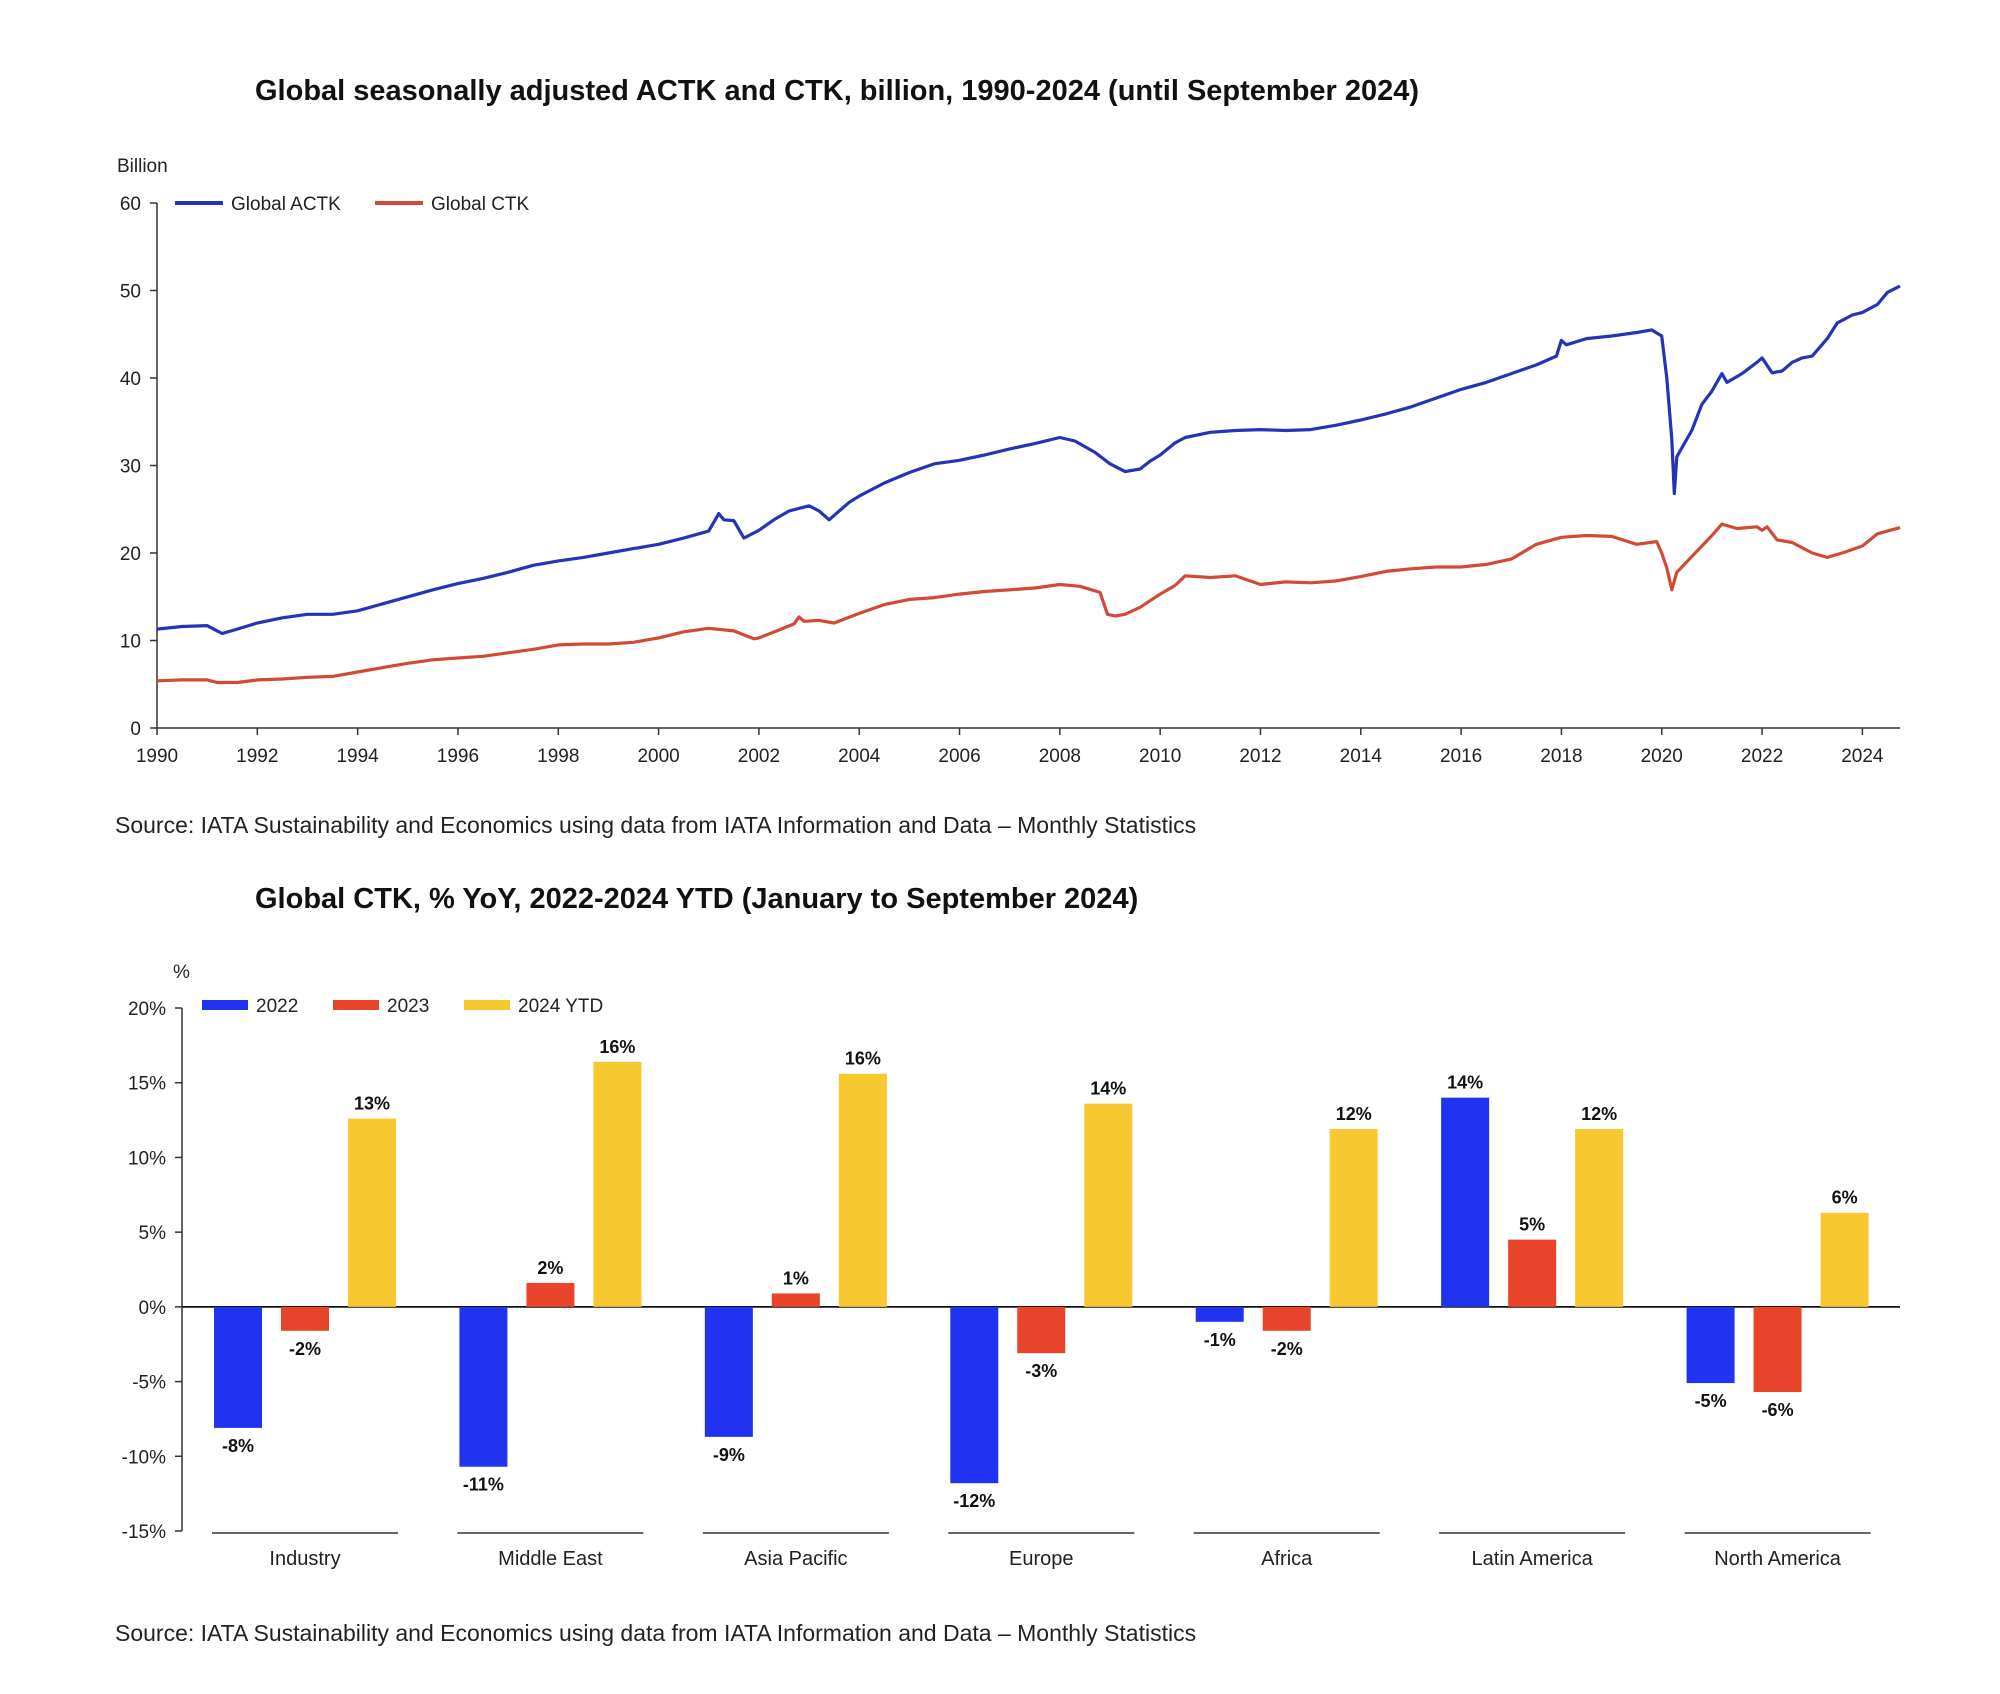 The image size is (2000, 1694). What do you see at coordinates (238, 1367) in the screenshot?
I see `bar-industry-2022` at bounding box center [238, 1367].